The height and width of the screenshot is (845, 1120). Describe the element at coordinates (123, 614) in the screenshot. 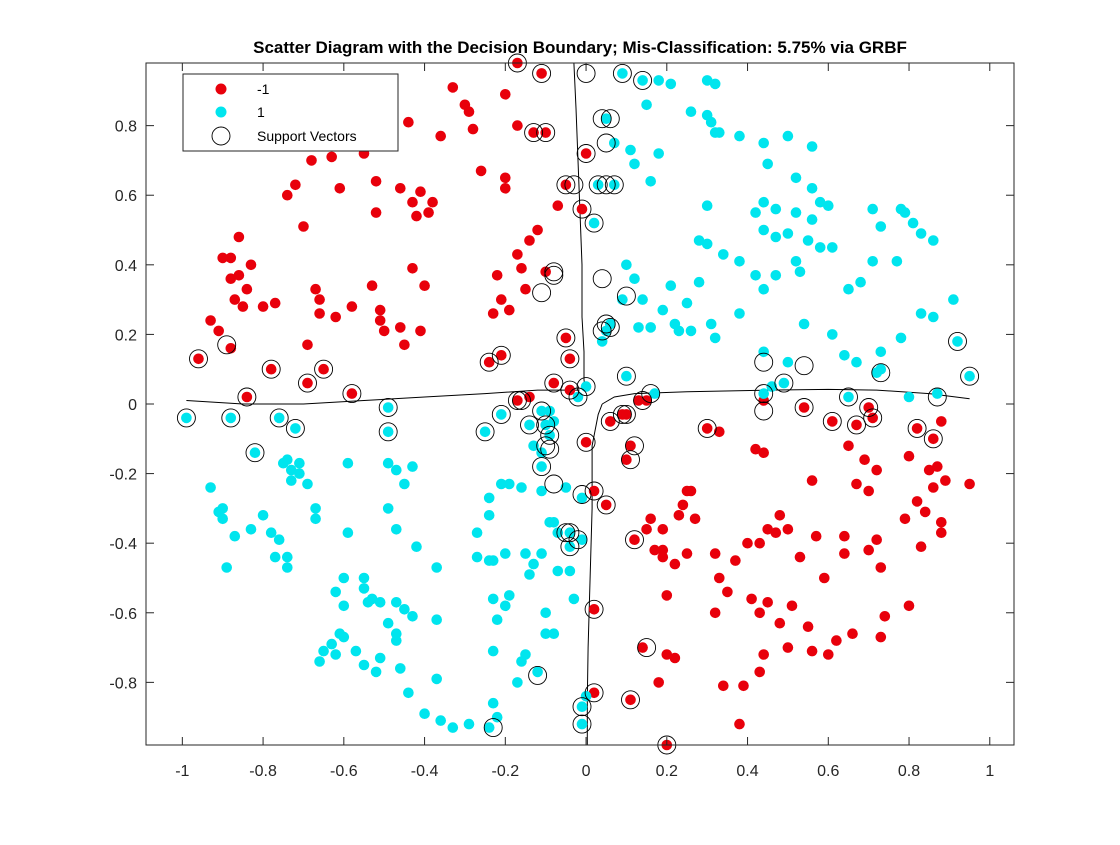

I see `y-tick-label: -0.6` at that location.